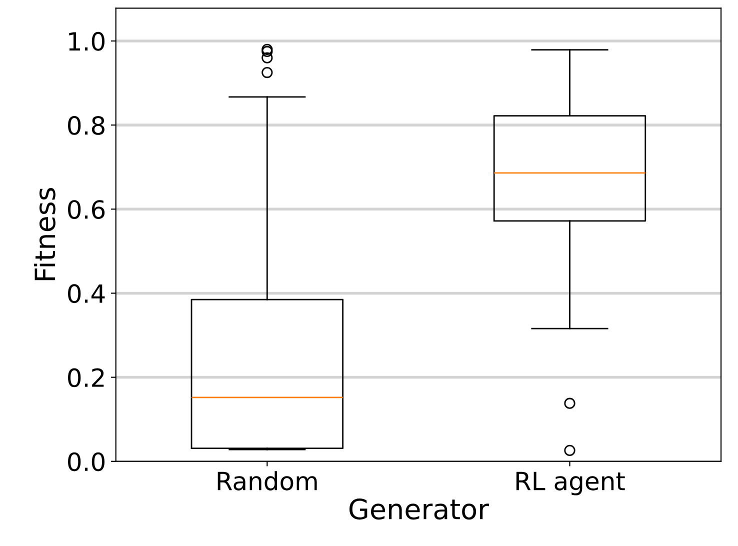 The width and height of the screenshot is (738, 546). Describe the element at coordinates (45, 234) in the screenshot. I see `y-axis-title: Fitness` at that location.